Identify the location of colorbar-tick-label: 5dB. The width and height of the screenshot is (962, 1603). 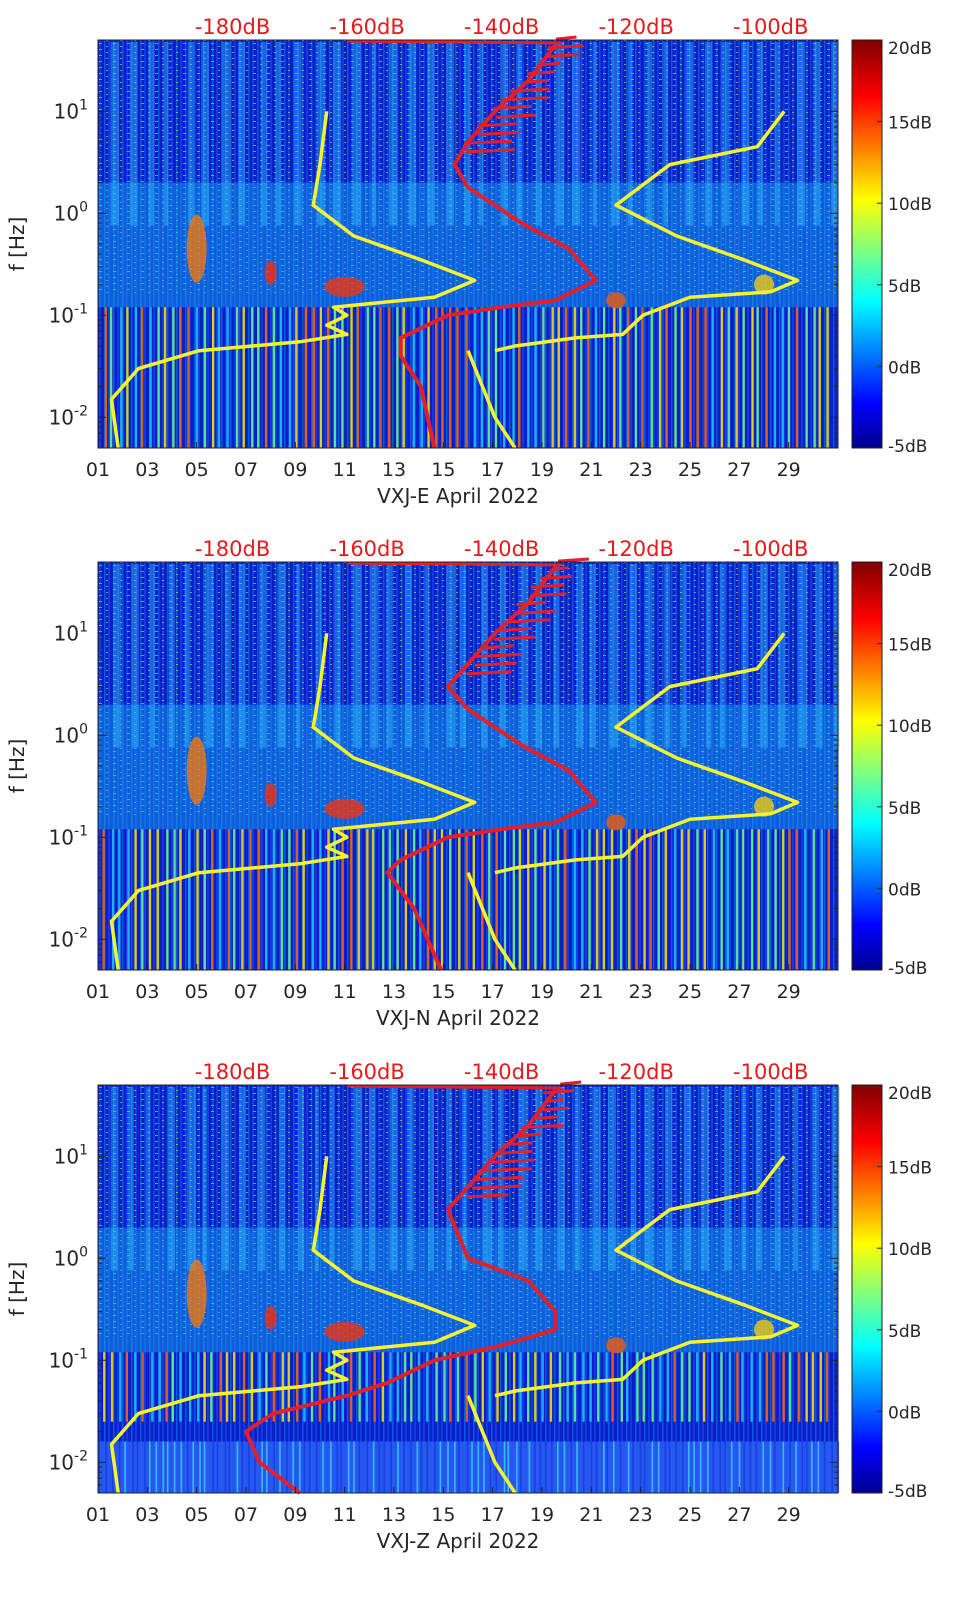
(904, 1332).